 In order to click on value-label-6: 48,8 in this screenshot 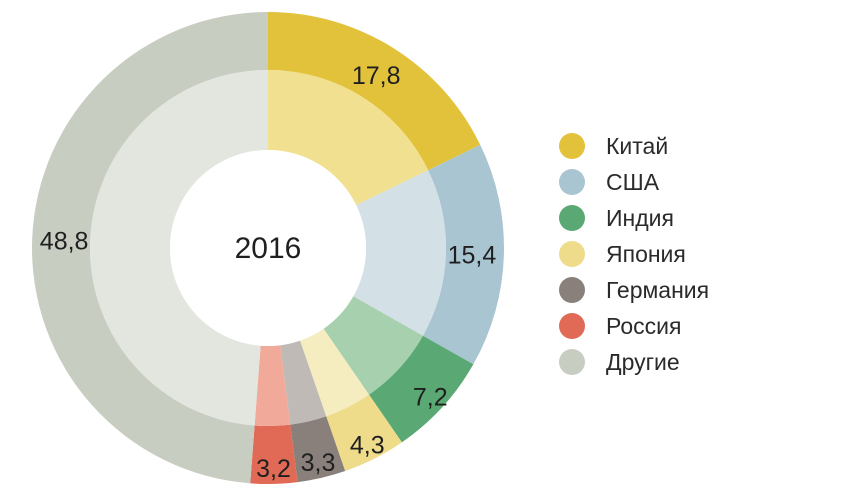, I will do `click(64, 241)`.